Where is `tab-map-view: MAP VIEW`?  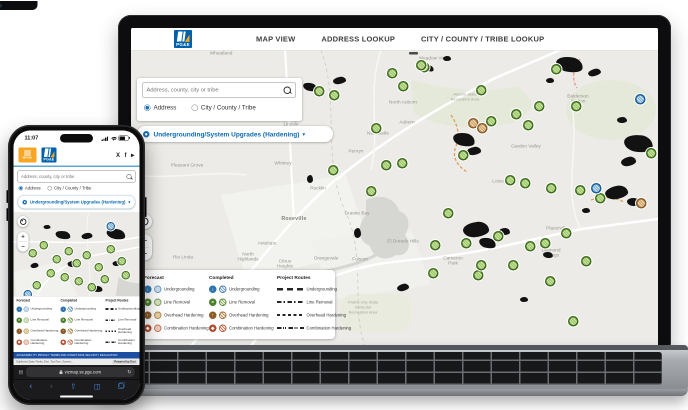
tab-map-view: MAP VIEW is located at coordinates (276, 39).